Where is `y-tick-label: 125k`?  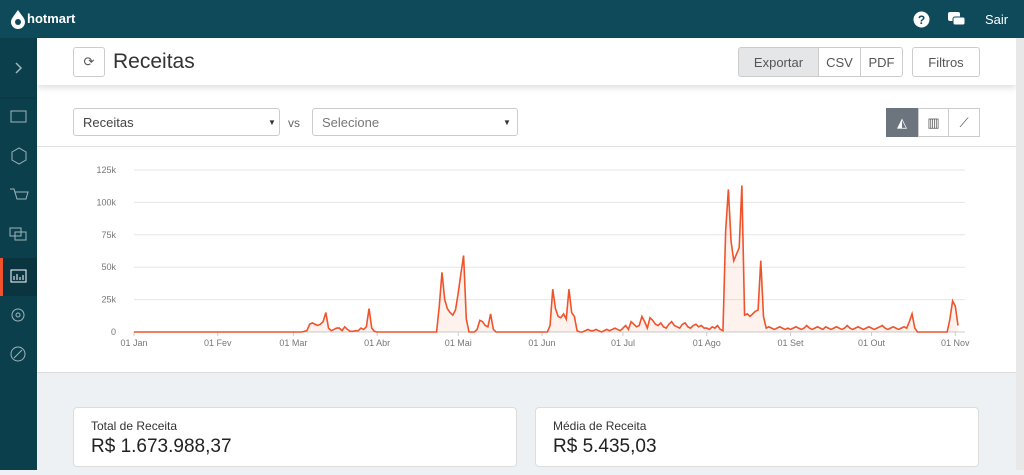 y-tick-label: 125k is located at coordinates (106, 170).